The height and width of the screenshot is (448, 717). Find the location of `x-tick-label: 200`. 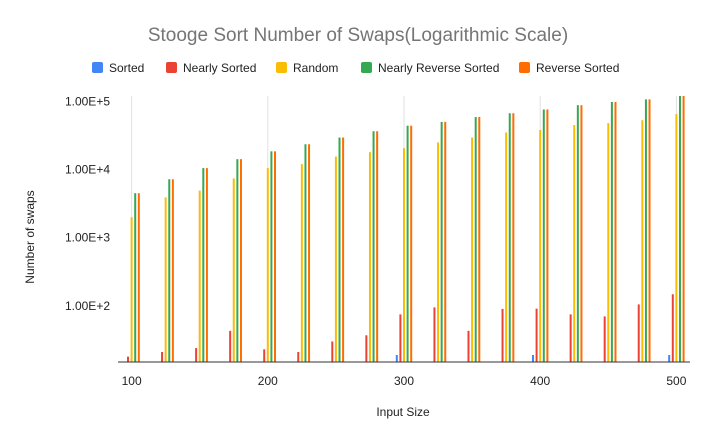

x-tick-label: 200 is located at coordinates (268, 381).